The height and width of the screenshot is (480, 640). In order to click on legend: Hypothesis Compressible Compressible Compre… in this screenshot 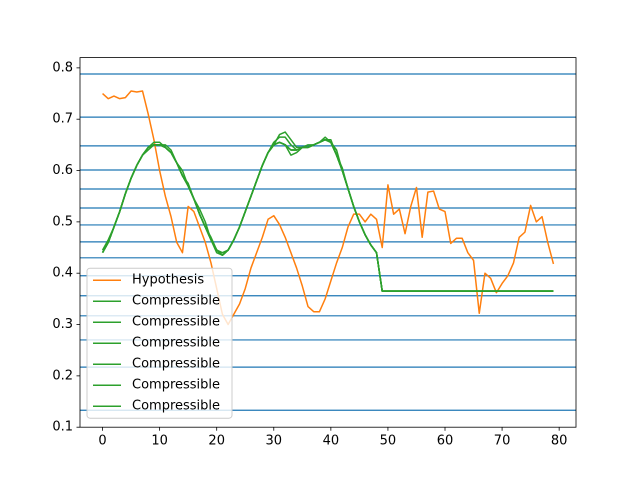, I will do `click(159, 343)`.